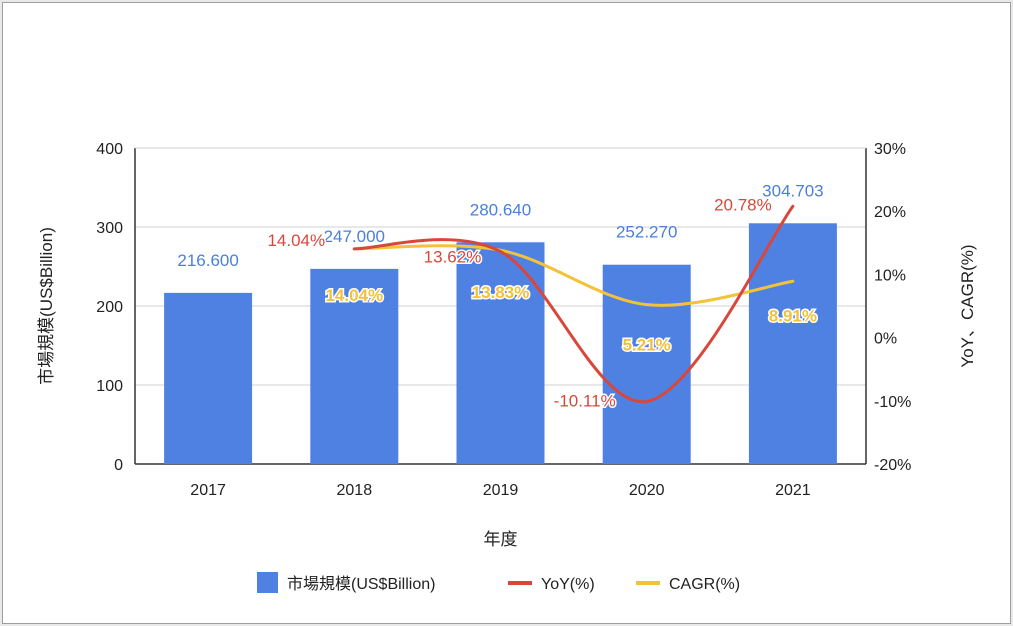  Describe the element at coordinates (792, 190) in the screenshot. I see `bar-value-label: 304.703` at that location.